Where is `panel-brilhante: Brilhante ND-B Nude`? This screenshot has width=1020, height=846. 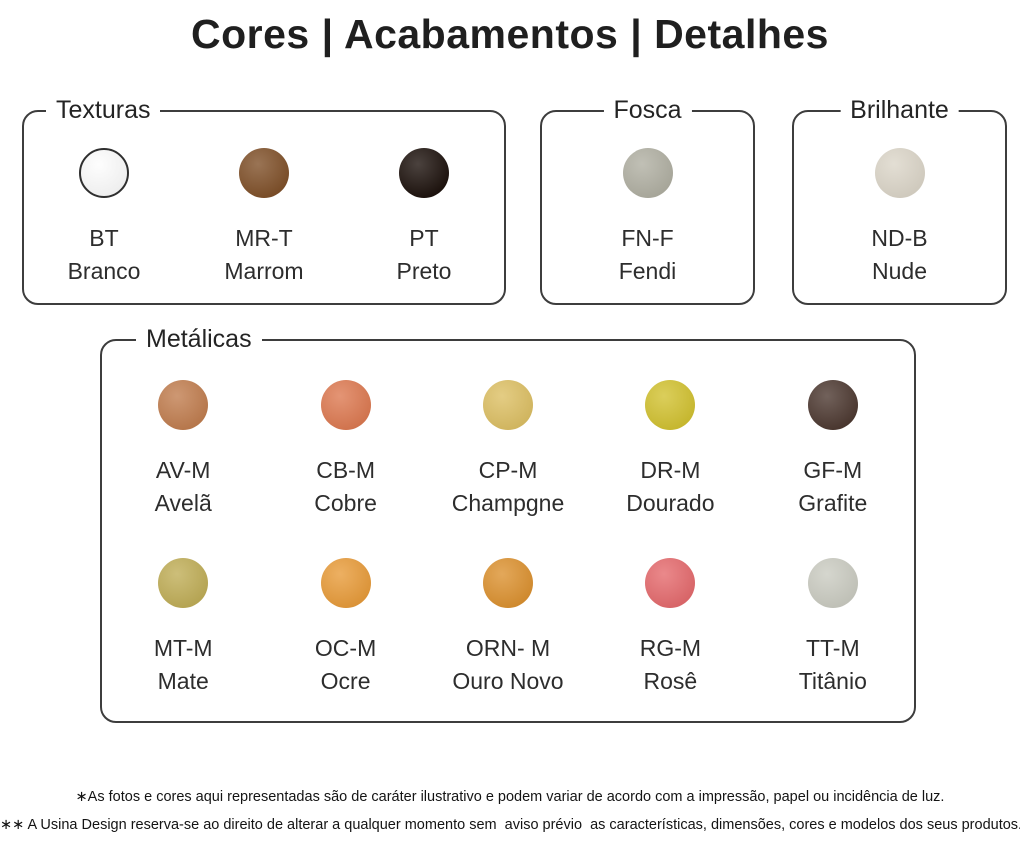
panel-brilhante: Brilhante ND-B Nude is located at coordinates (899, 200).